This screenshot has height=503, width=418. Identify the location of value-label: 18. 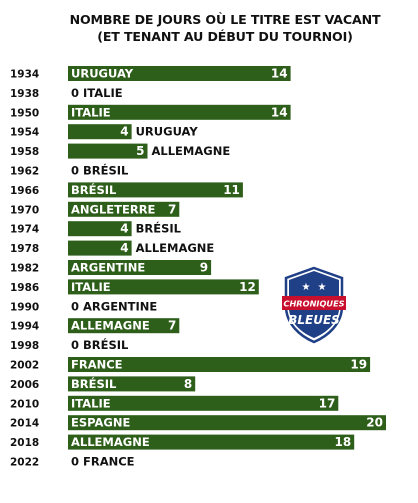
(342, 442).